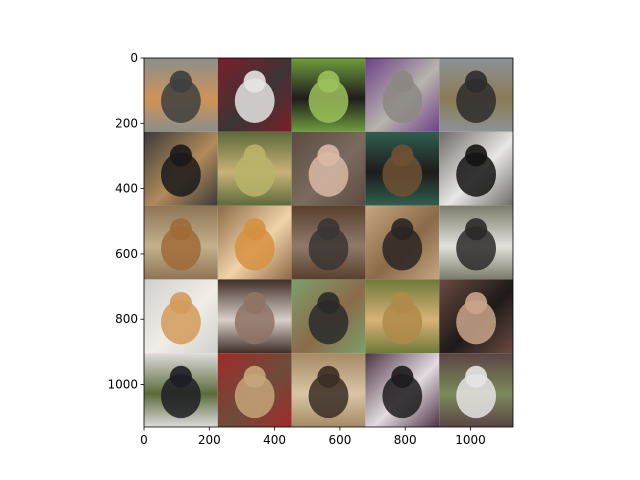 The height and width of the screenshot is (480, 640). I want to click on y-tick-label: 1000, so click(122, 385).